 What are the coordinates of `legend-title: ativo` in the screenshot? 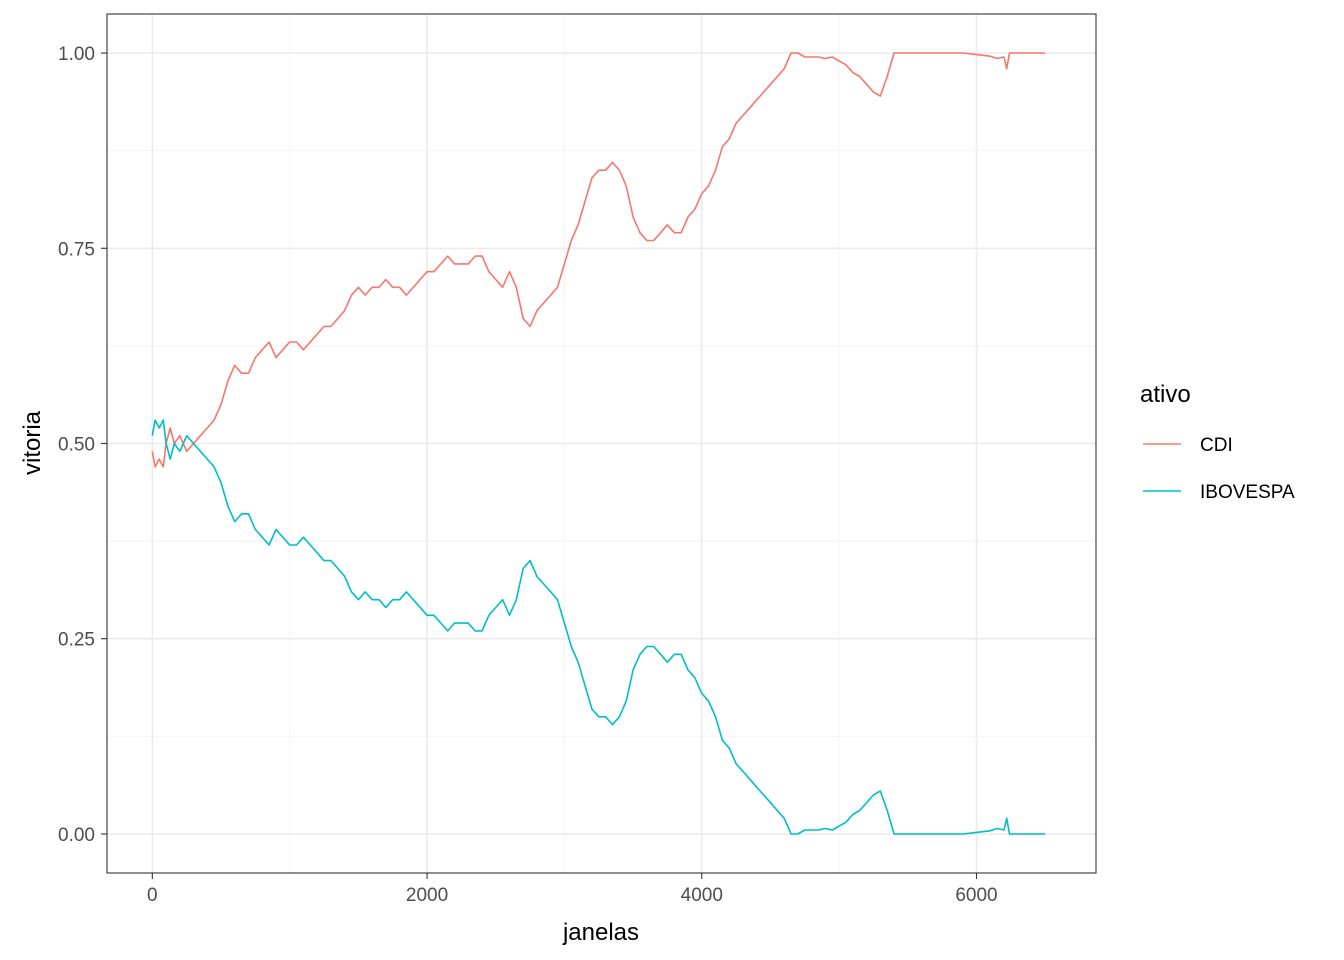 It's located at (1165, 394).